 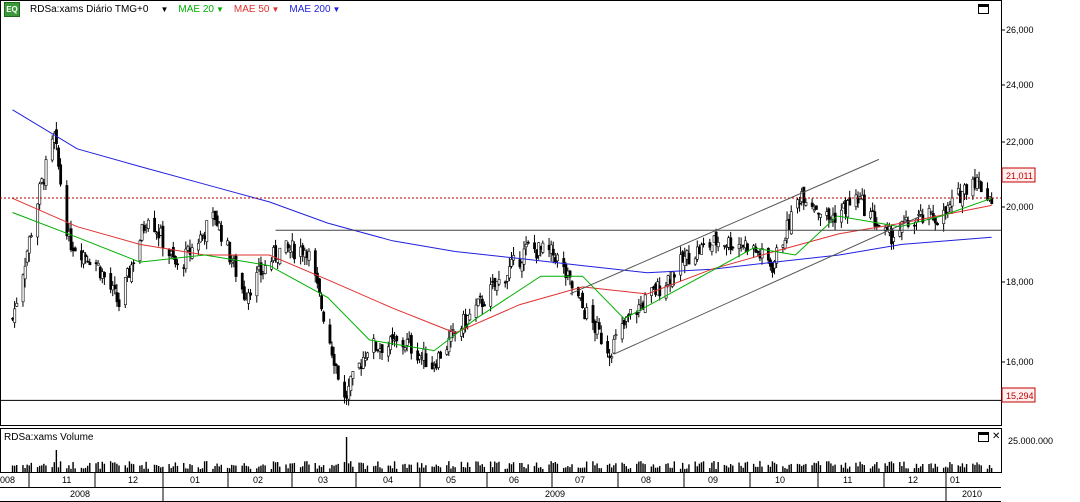 What do you see at coordinates (80, 494) in the screenshot?
I see `year-label: 2008` at bounding box center [80, 494].